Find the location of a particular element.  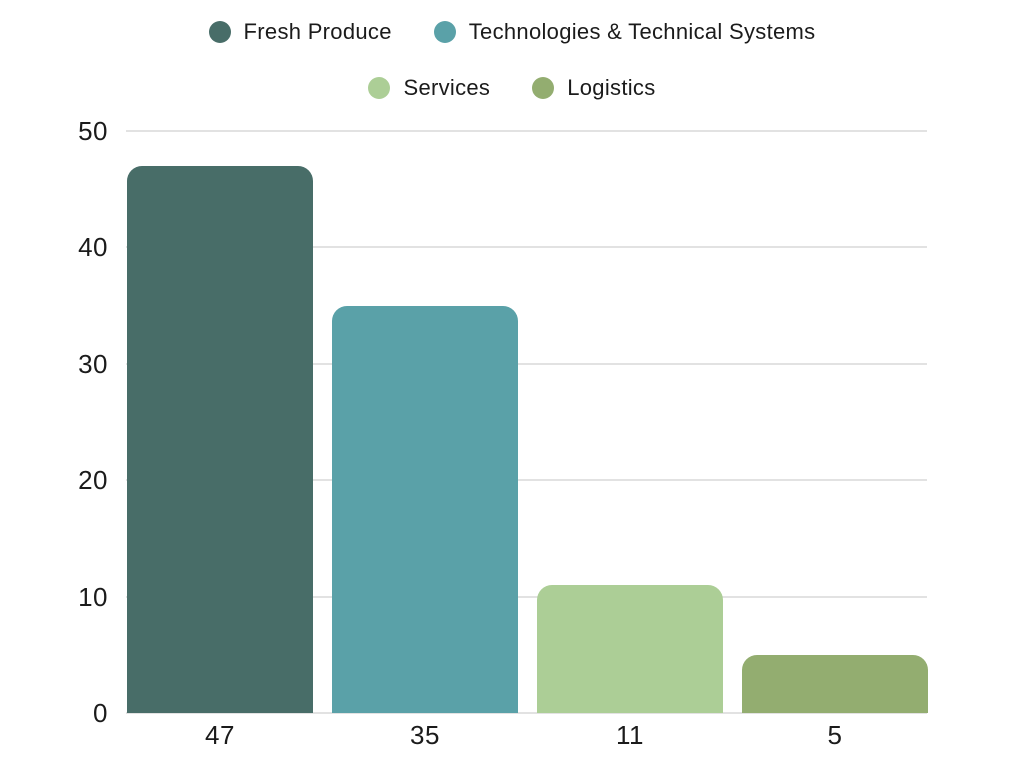

bar-services is located at coordinates (630, 648).